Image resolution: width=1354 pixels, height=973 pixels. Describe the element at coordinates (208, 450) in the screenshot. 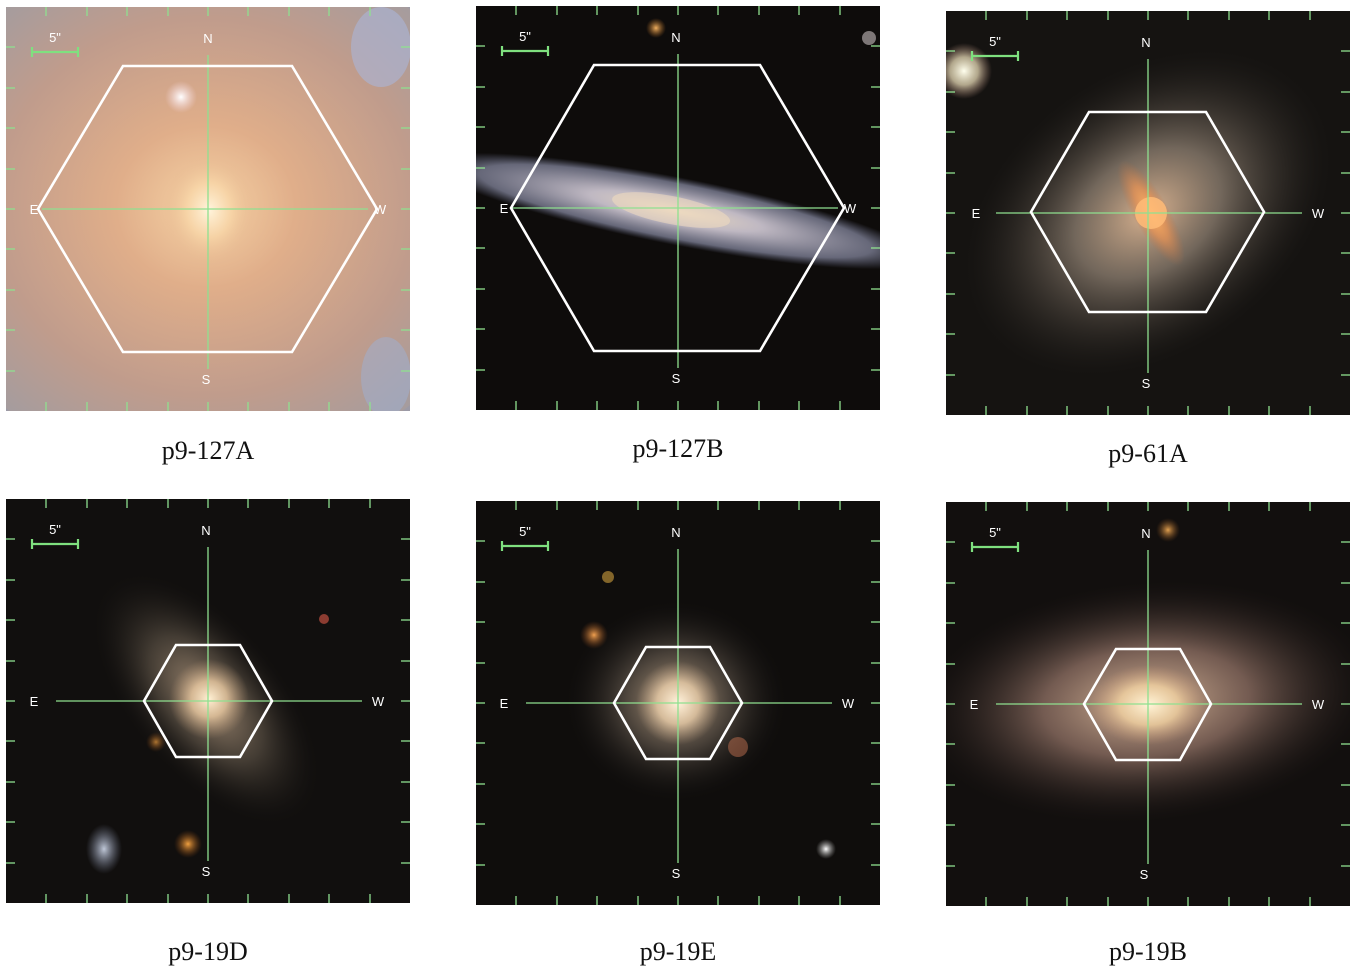

I see `caption-p9-127A: p9-127A` at that location.